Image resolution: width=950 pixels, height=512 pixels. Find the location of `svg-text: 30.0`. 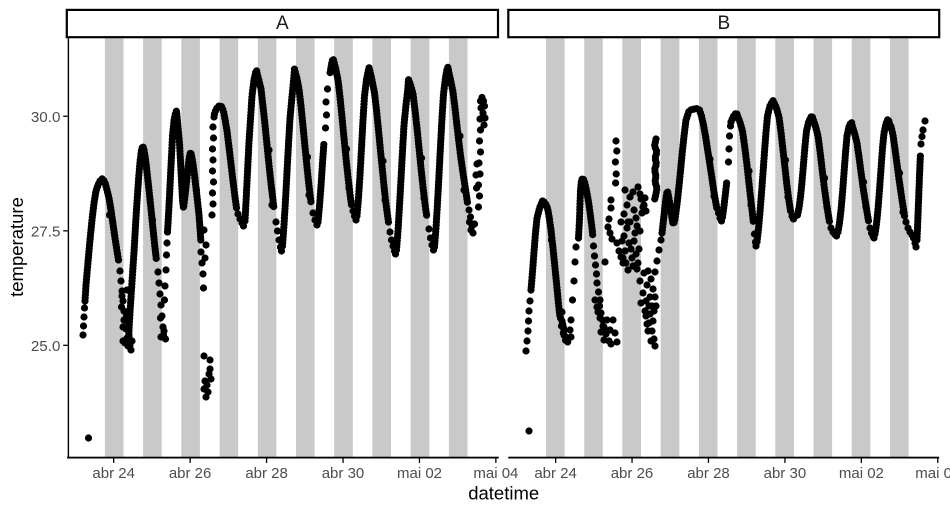

svg-text: 30.0 is located at coordinates (46, 117).